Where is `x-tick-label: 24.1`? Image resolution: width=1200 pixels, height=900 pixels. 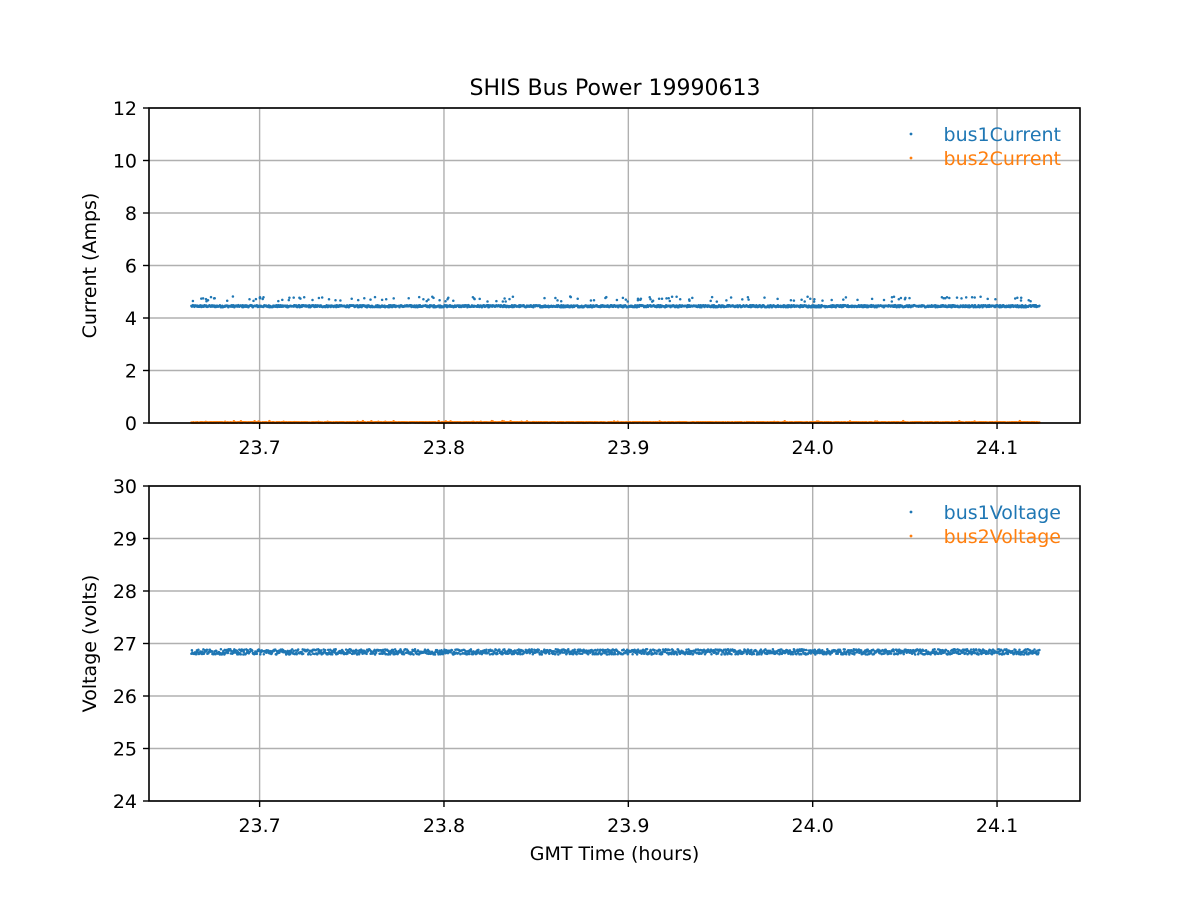 x-tick-label: 24.1 is located at coordinates (997, 448).